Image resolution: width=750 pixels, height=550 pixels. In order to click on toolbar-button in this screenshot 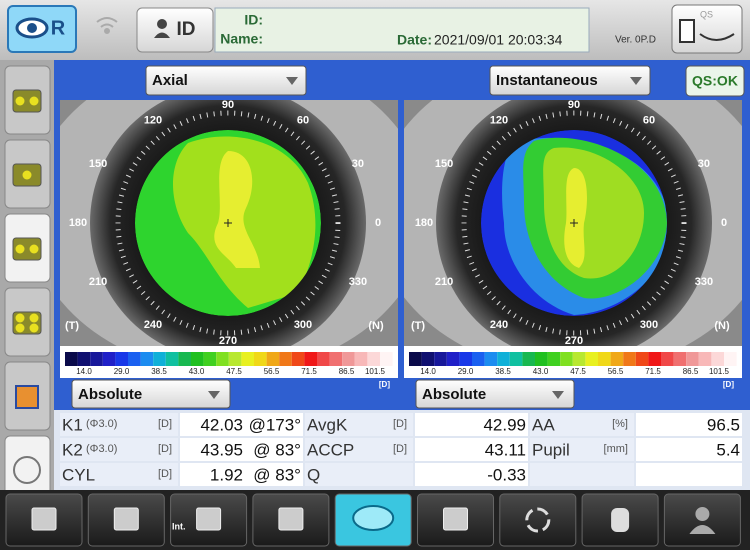, I will do `click(538, 520)`.